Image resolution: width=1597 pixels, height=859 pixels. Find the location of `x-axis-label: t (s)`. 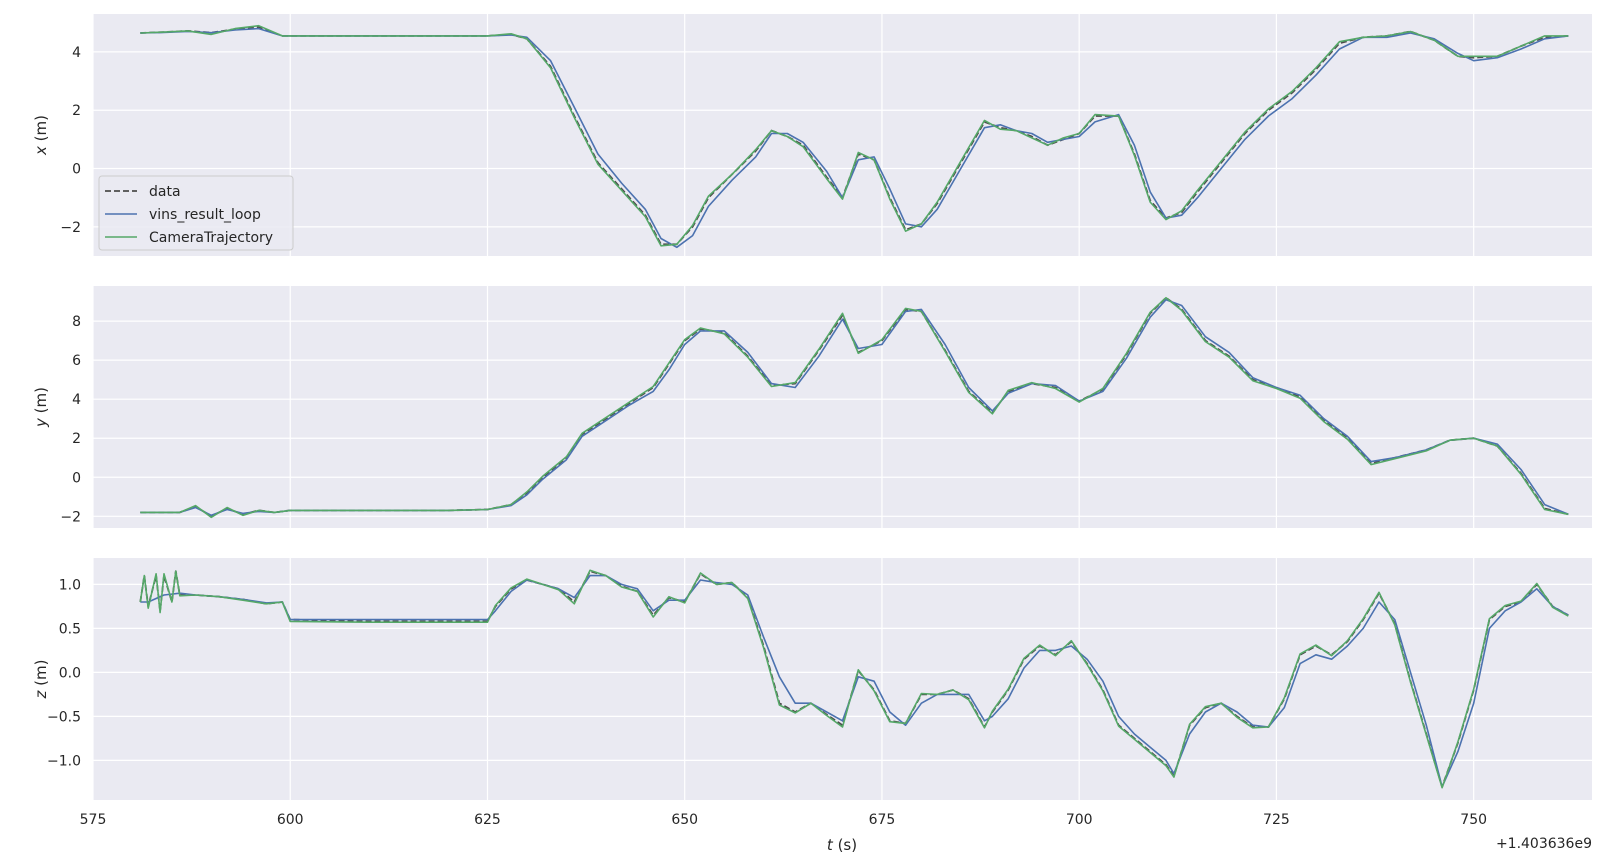

x-axis-label: t (s) is located at coordinates (842, 845).